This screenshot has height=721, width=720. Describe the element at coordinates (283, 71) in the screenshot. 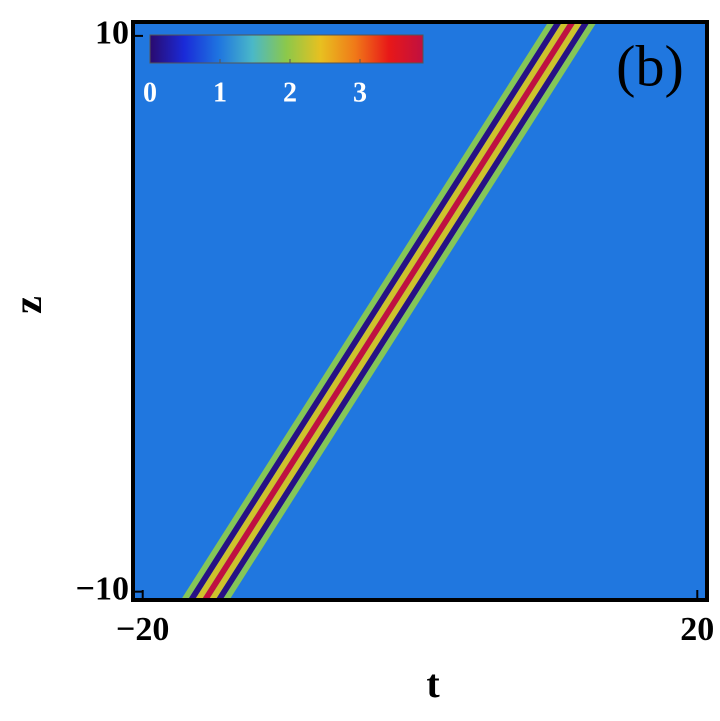

I see `colorbar: 0 1 2 3` at that location.